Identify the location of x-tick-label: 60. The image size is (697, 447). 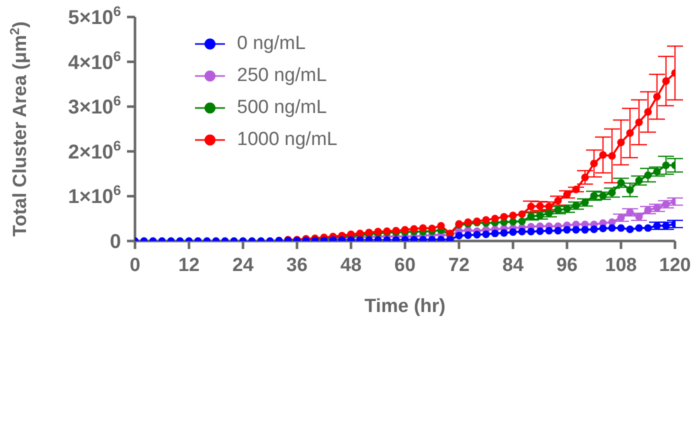
(405, 265).